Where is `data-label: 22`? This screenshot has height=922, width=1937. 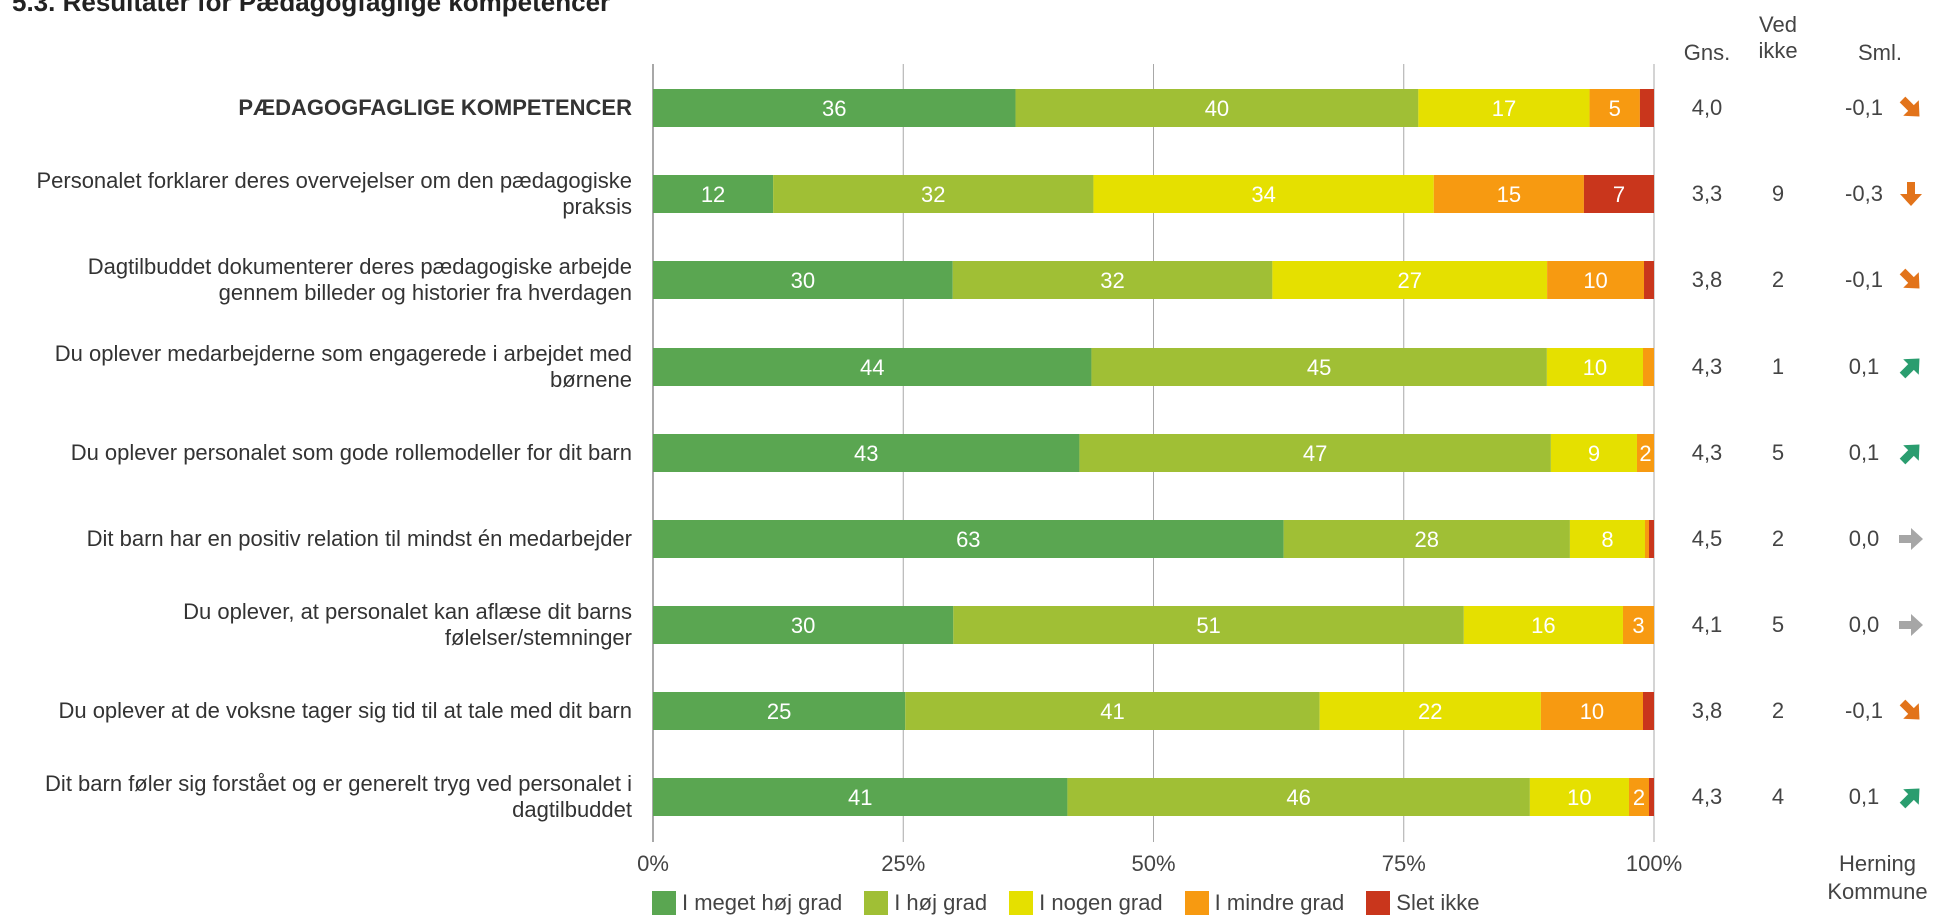
data-label: 22 is located at coordinates (1430, 711).